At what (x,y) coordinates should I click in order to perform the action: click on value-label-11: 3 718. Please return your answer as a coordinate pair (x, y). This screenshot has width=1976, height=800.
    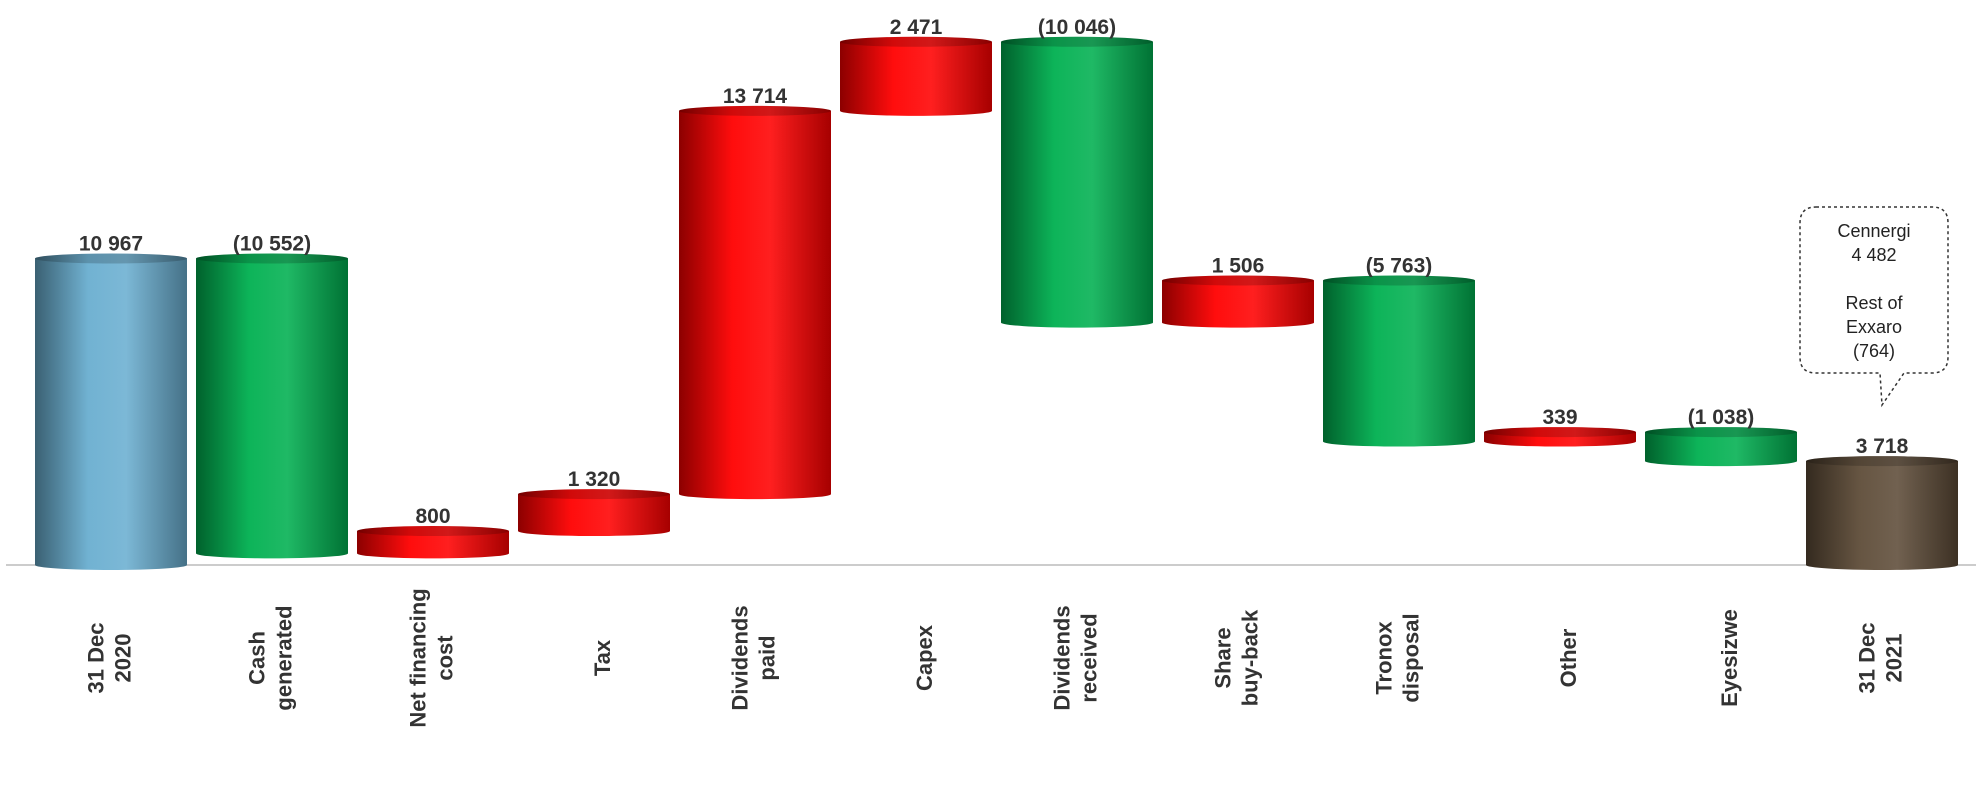
    Looking at the image, I should click on (1882, 446).